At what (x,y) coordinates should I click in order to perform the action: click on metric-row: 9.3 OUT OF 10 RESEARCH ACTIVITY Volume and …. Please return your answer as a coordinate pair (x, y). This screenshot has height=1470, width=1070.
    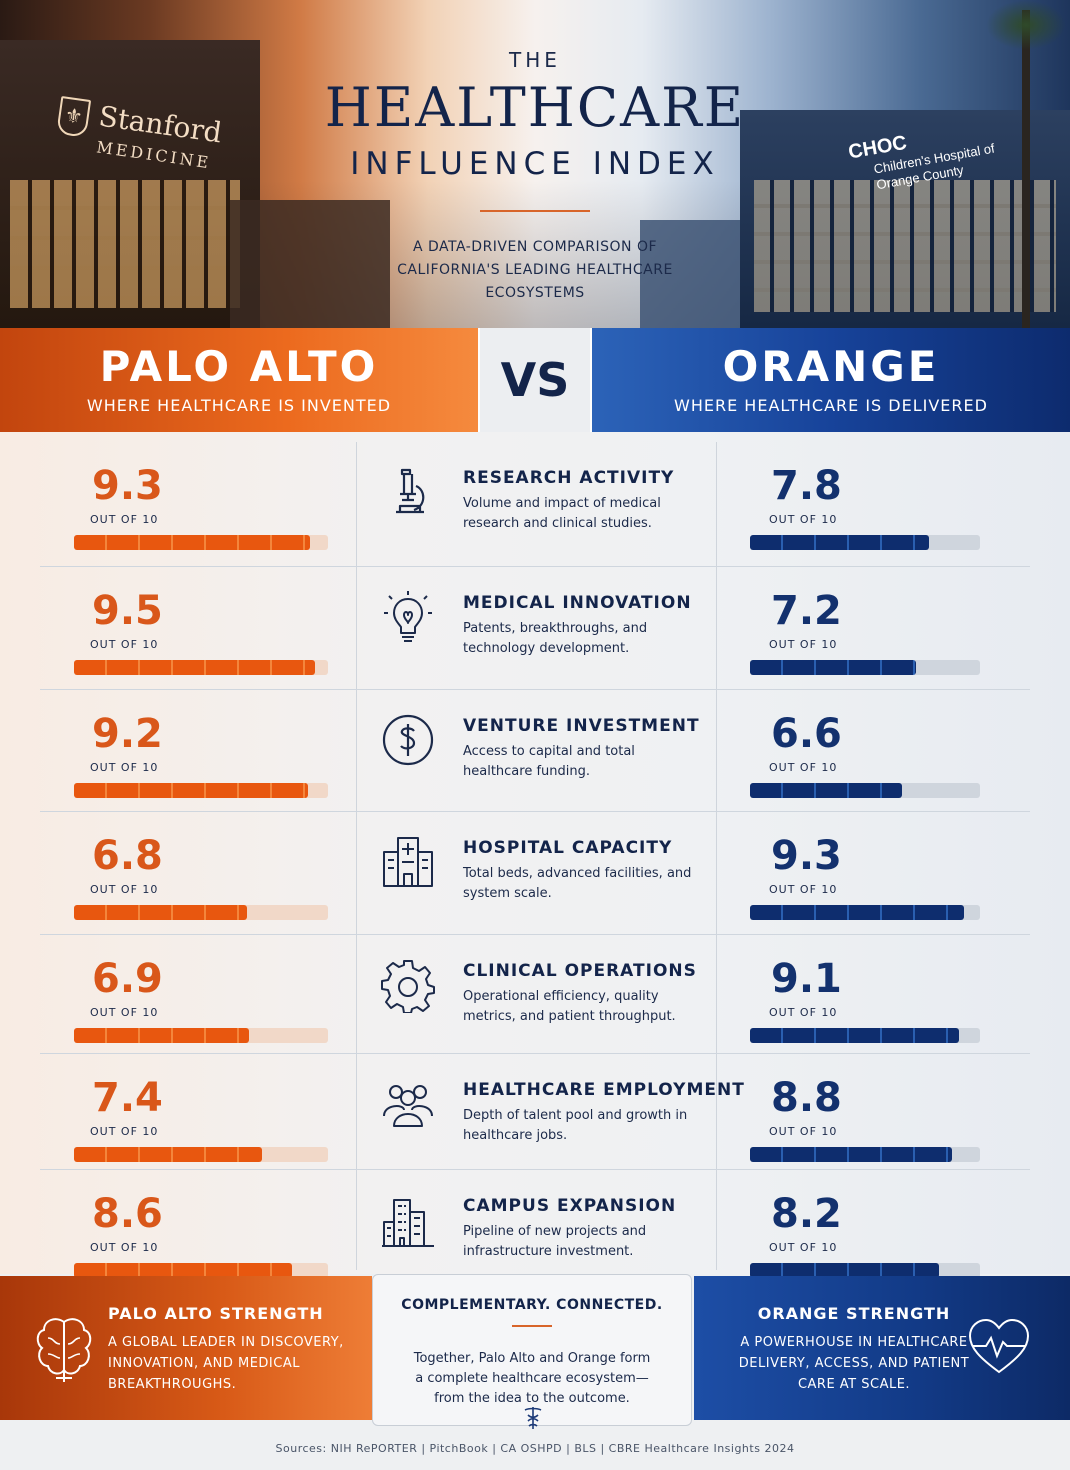
    Looking at the image, I should click on (535, 504).